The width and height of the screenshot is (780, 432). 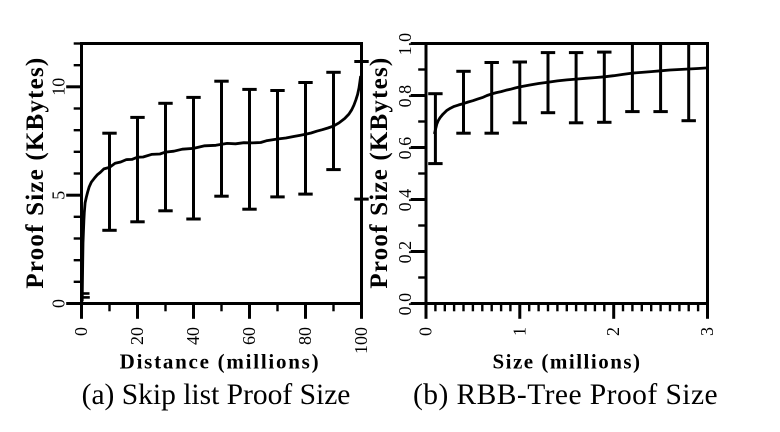 I want to click on svg-text: (b) RBB-Tree Proof Size, so click(x=565, y=395).